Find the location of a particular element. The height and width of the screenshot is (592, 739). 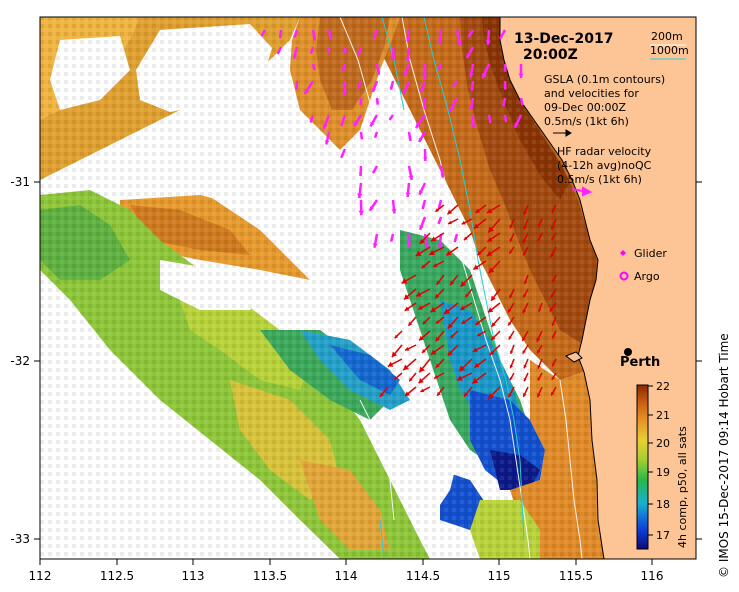

y-tick-label: -31 is located at coordinates (20, 182).